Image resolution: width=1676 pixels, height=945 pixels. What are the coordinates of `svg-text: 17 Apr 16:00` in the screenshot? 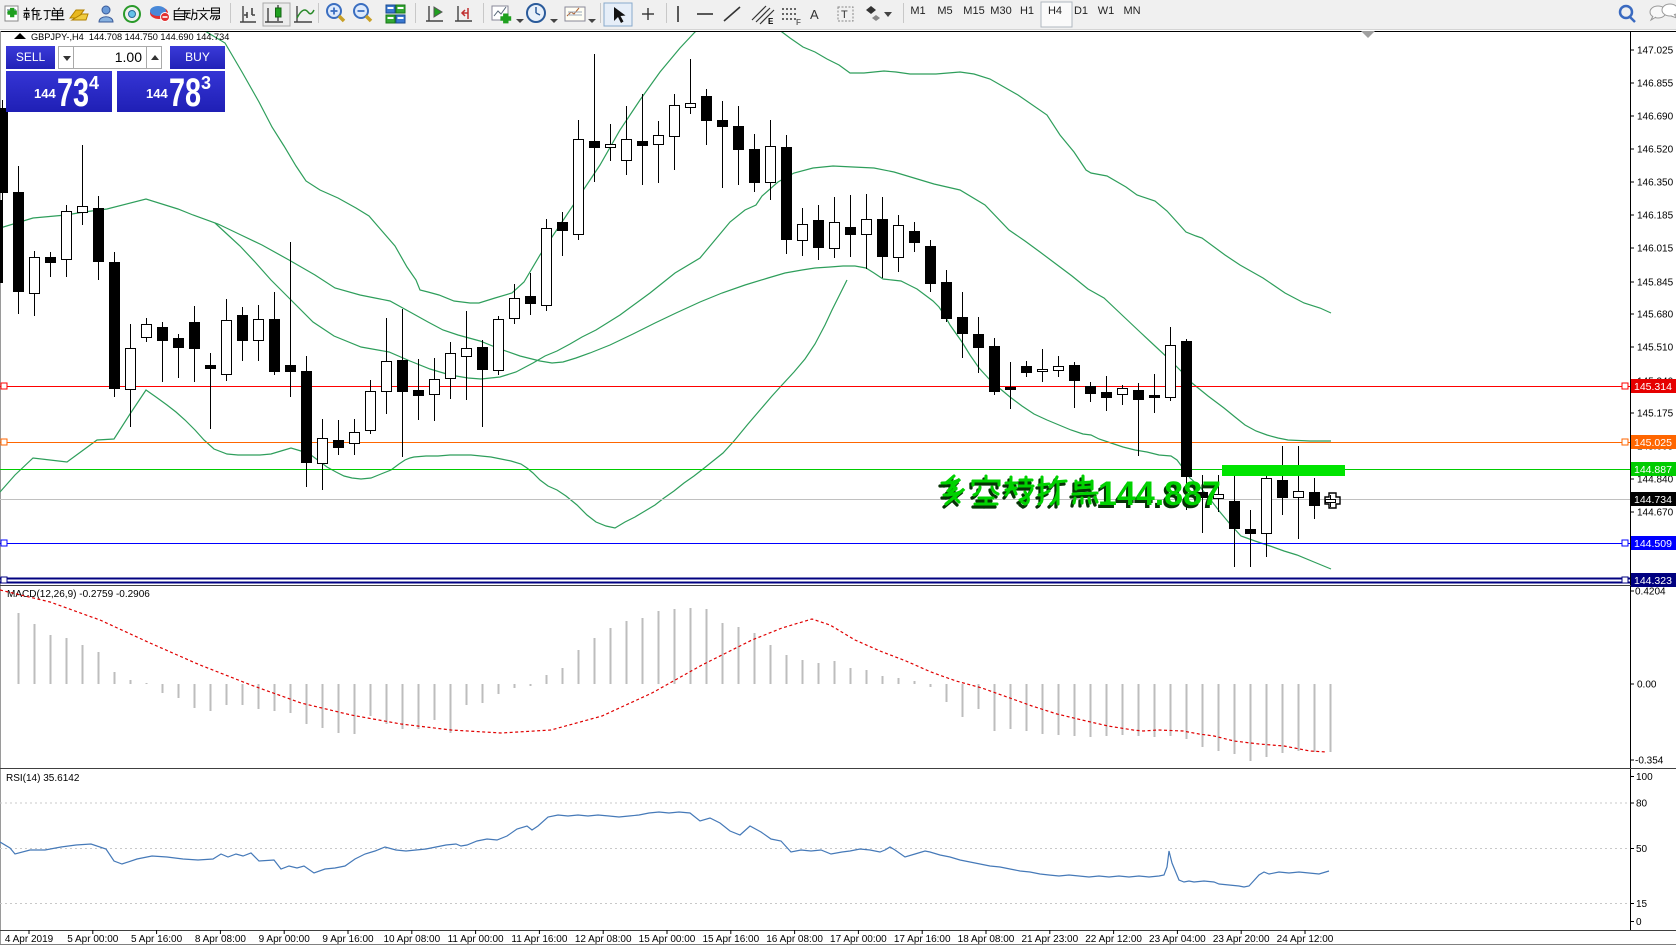 It's located at (922, 939).